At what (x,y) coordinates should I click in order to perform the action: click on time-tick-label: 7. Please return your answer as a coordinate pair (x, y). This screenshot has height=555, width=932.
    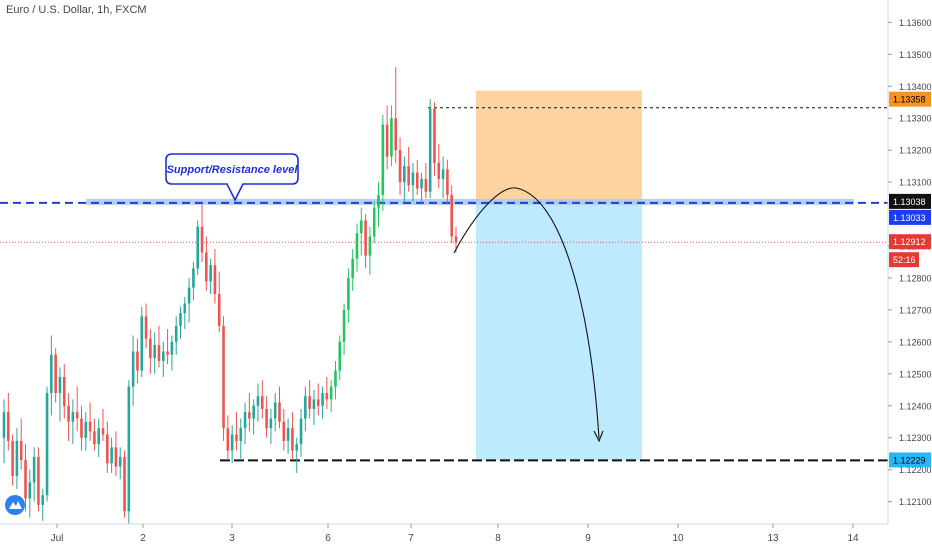
    Looking at the image, I should click on (411, 538).